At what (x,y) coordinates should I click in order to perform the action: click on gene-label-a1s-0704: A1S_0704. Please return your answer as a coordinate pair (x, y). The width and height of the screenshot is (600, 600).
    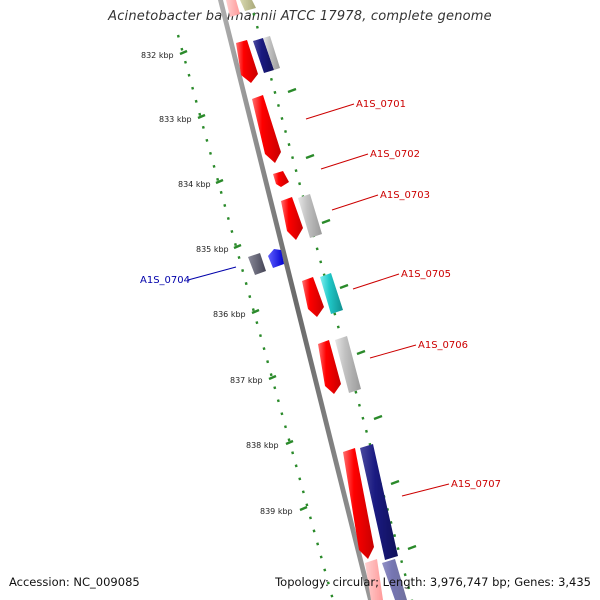
    Looking at the image, I should click on (165, 280).